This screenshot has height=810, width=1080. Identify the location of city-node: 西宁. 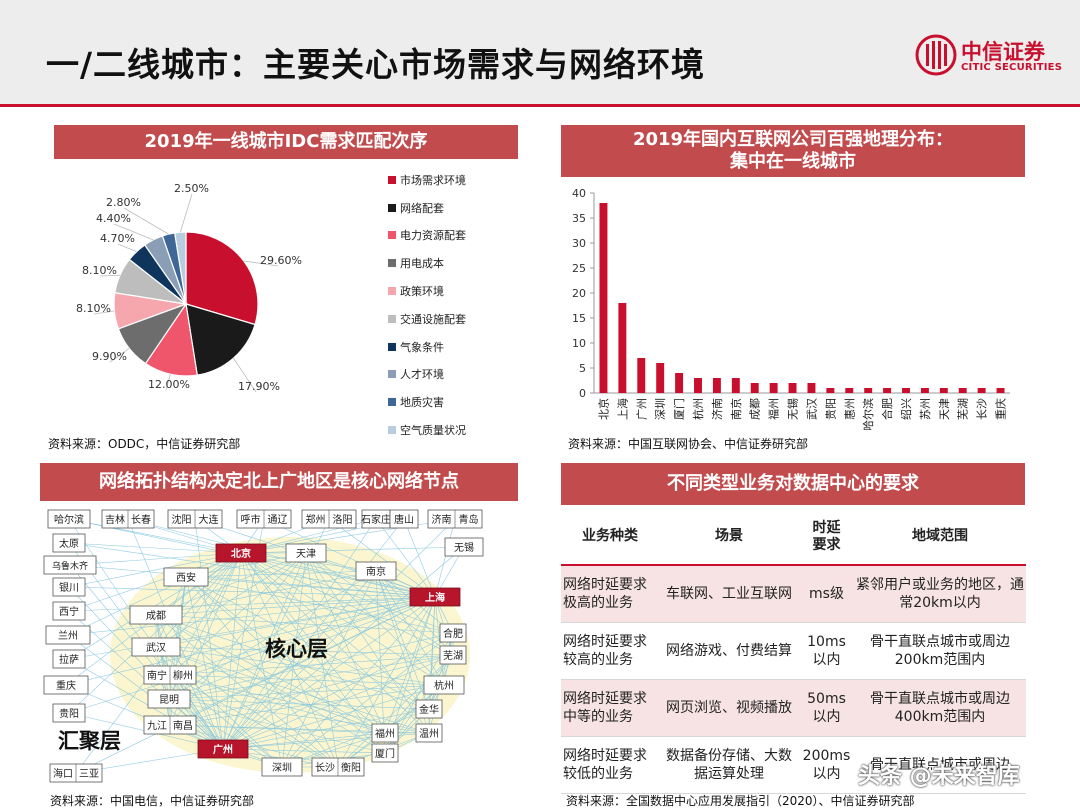
(69, 611).